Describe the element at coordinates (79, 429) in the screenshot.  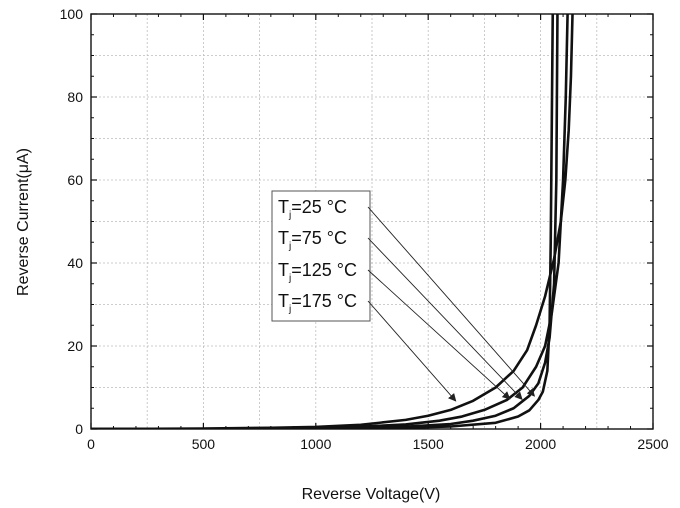
I see `y-tick-label: 0` at that location.